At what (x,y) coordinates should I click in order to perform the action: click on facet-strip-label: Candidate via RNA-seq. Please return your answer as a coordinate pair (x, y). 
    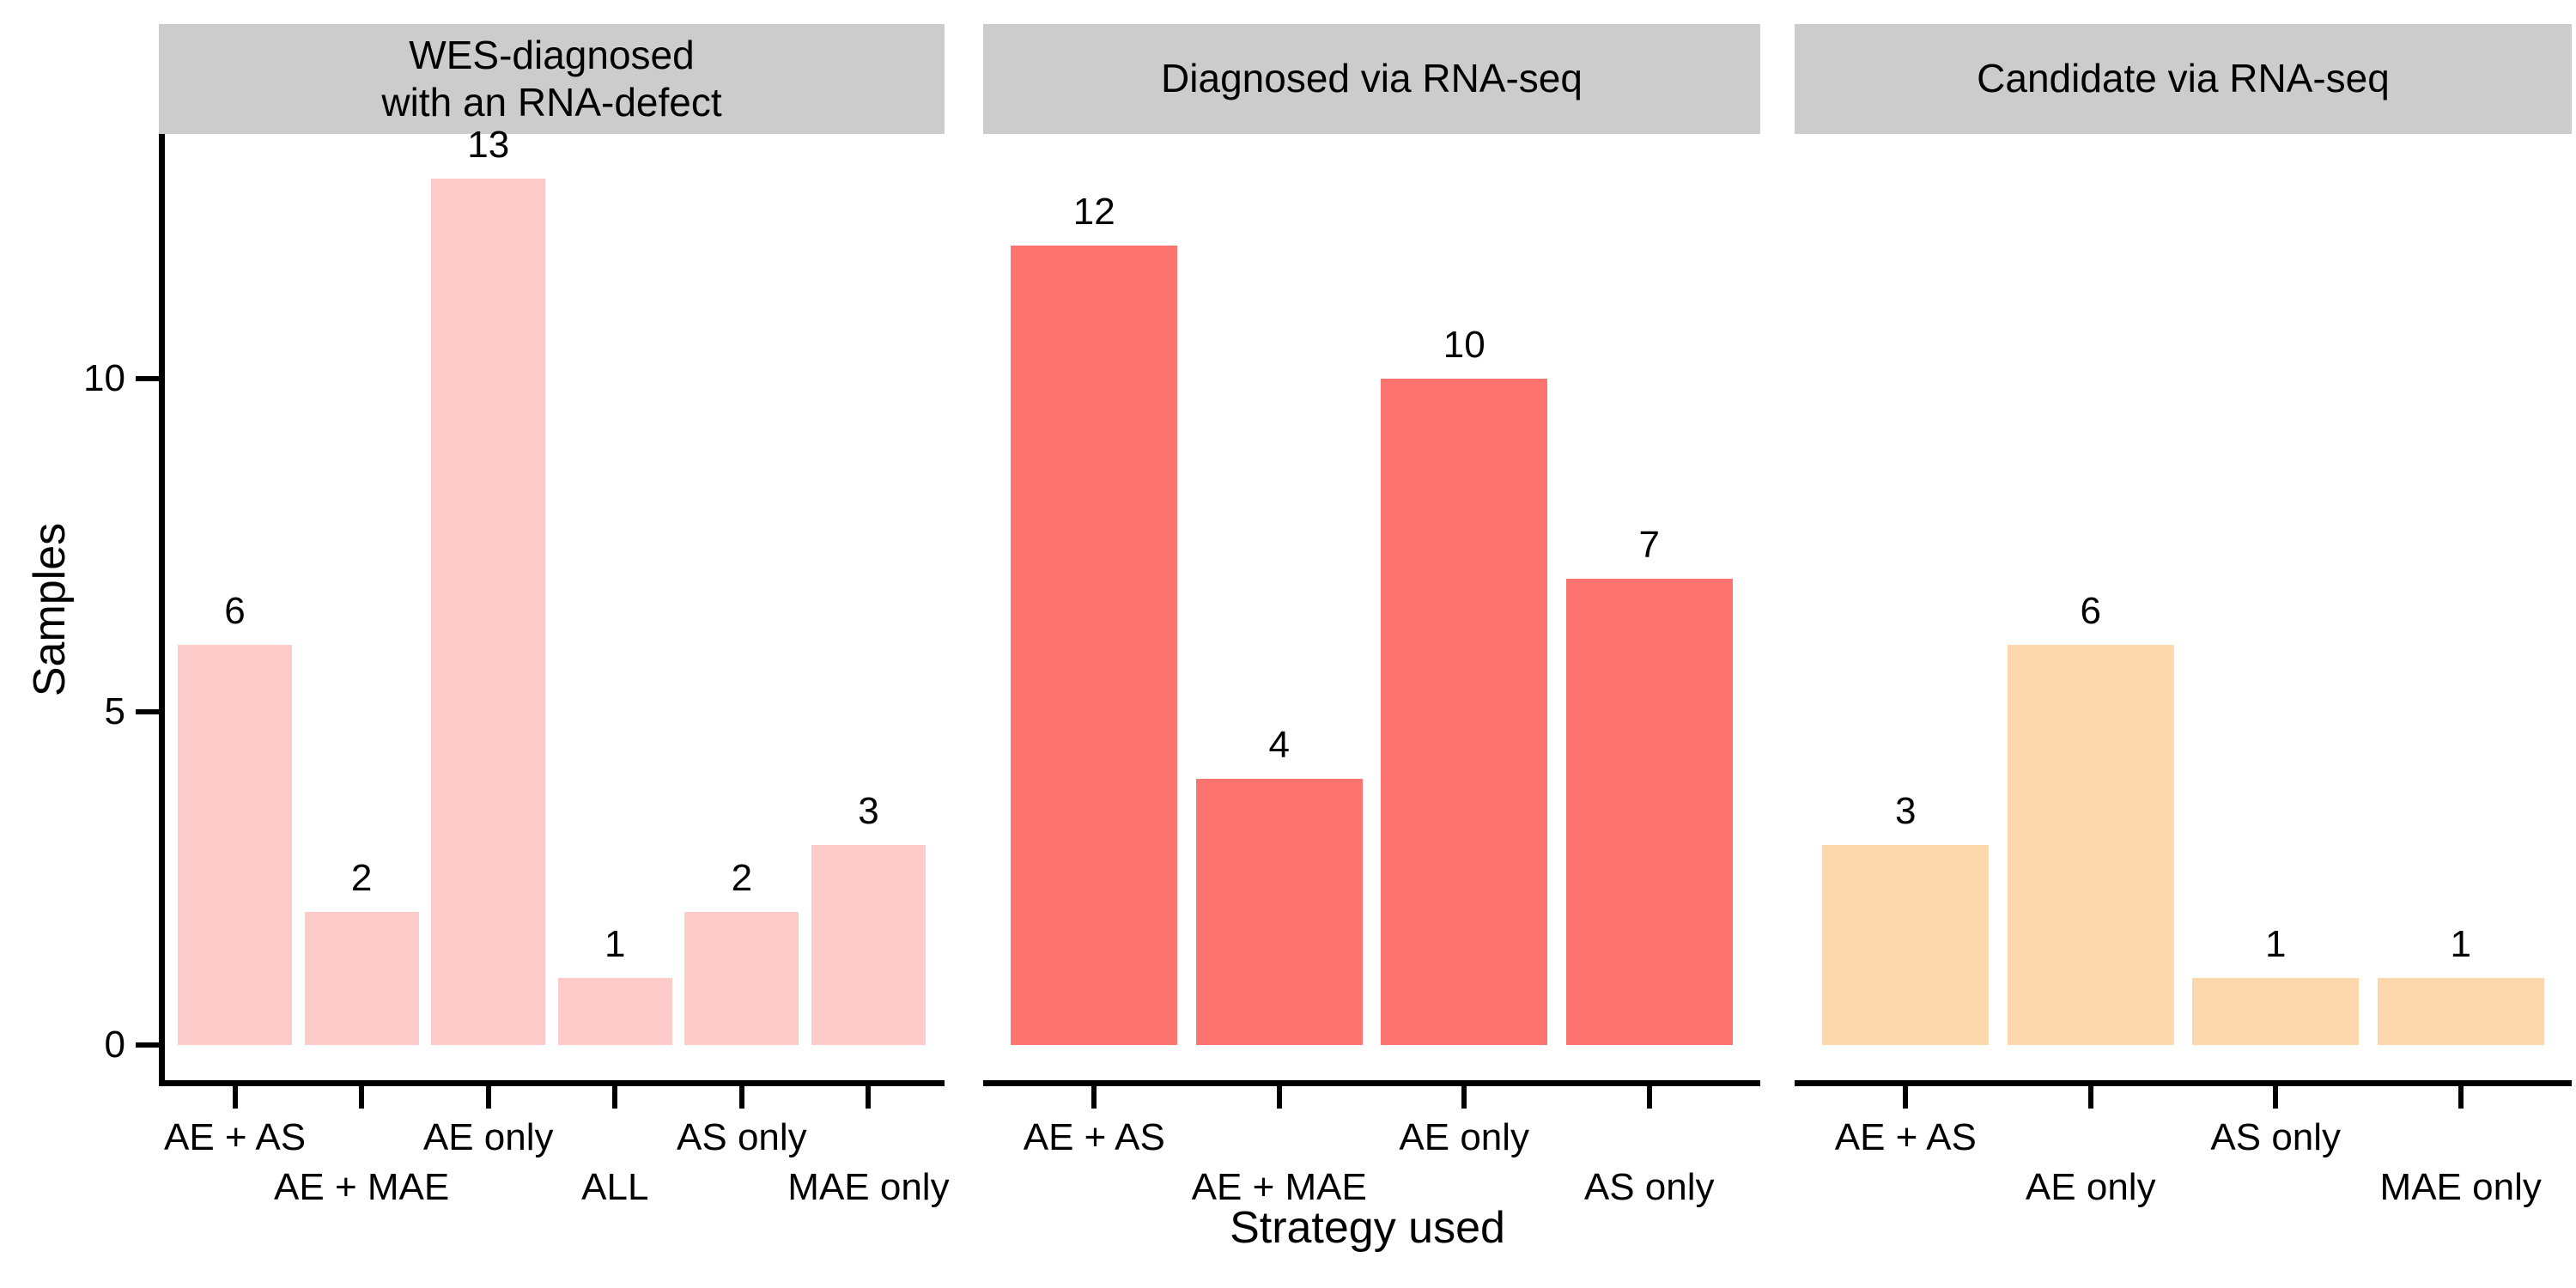
    Looking at the image, I should click on (2184, 79).